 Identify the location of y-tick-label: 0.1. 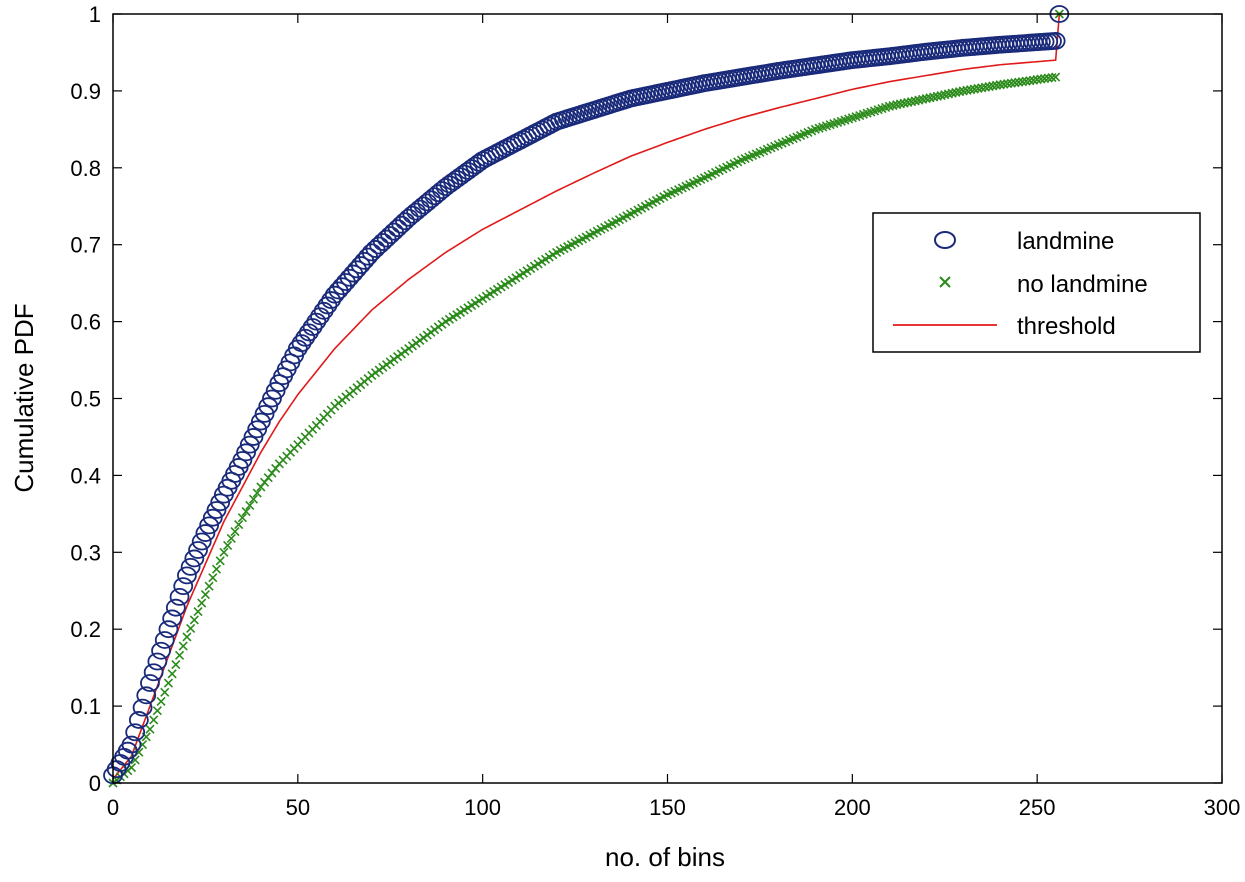
(85, 706).